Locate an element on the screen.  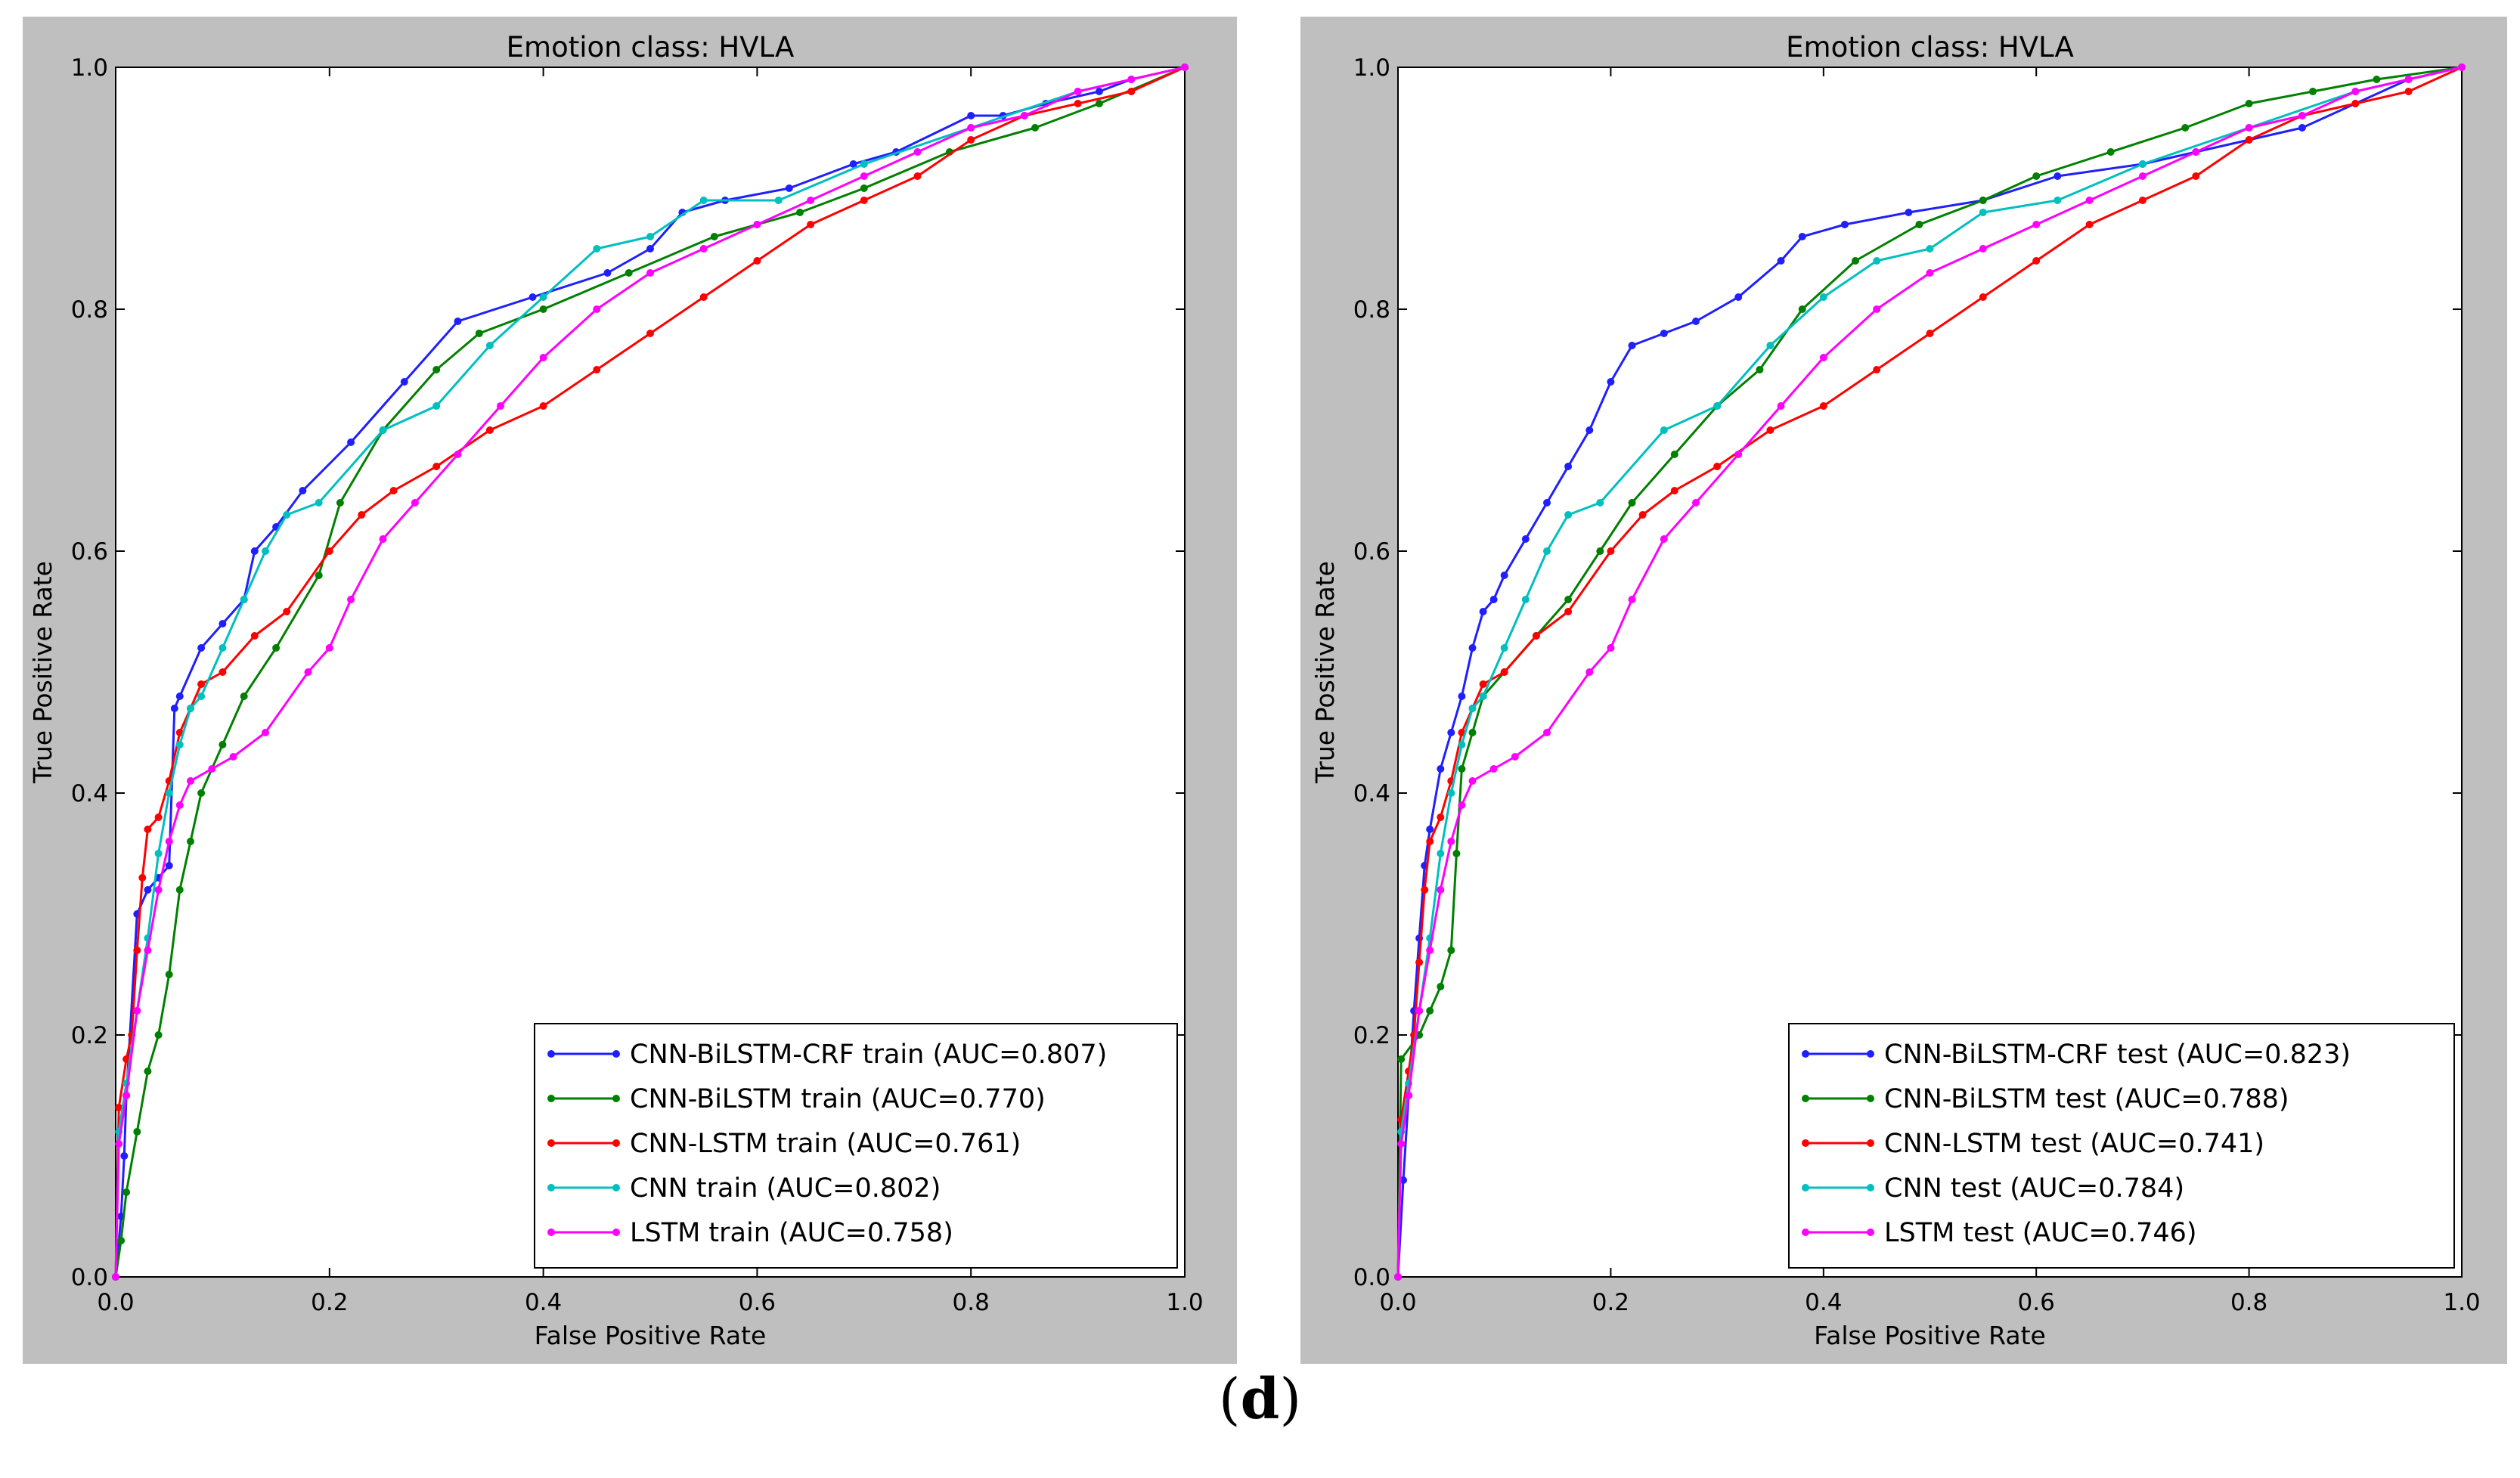
caption-letter: d is located at coordinates (1260, 1399).